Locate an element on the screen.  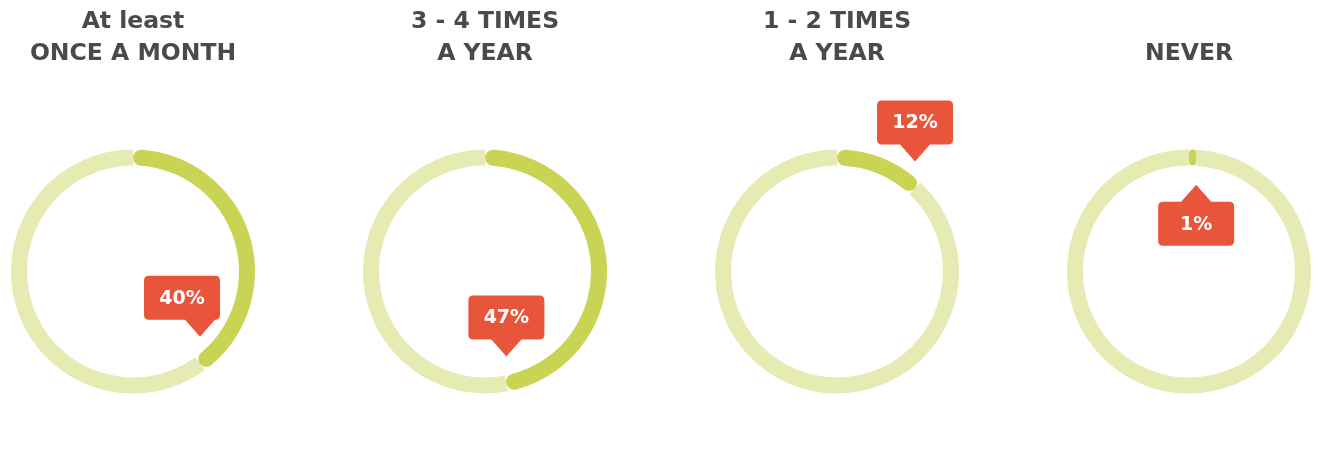
data-label: 47% is located at coordinates (506, 316).